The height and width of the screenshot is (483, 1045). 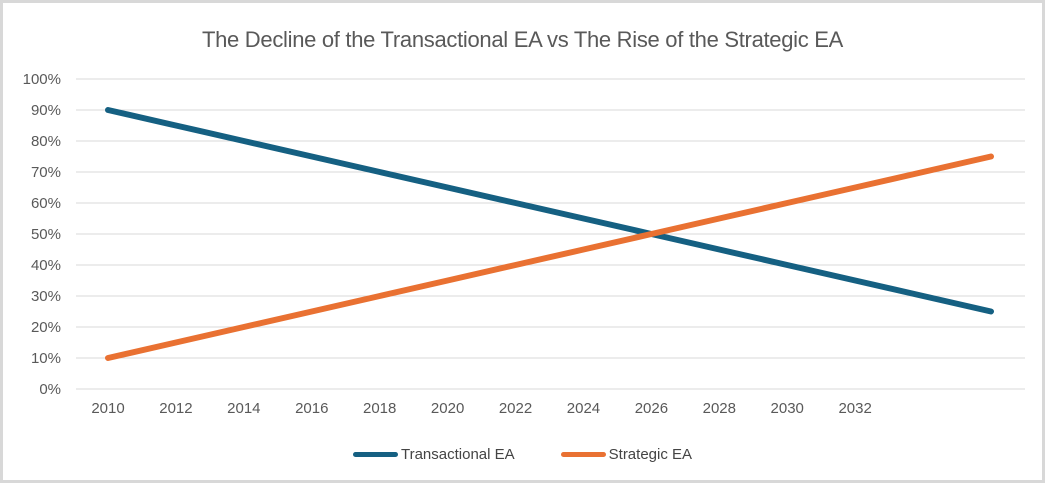 I want to click on y-axis-tick-label: 90%, so click(x=46, y=110).